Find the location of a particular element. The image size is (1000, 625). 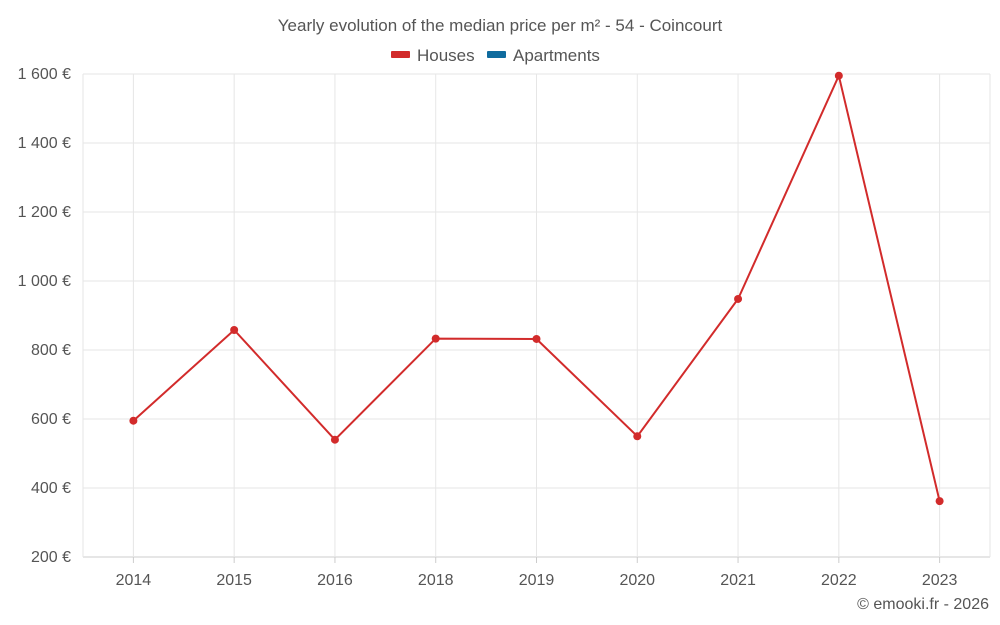

x-tick-label: 2023 is located at coordinates (940, 580).